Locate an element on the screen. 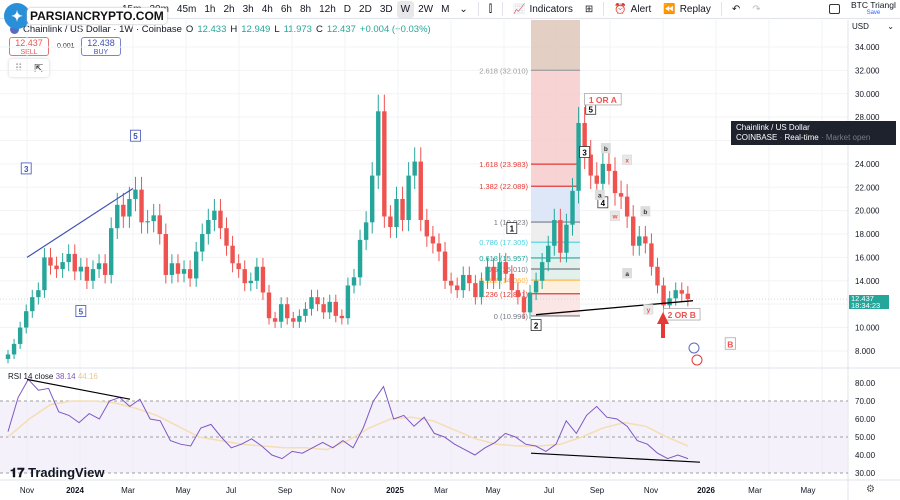  timeframe-1h: 1h is located at coordinates (210, 9).